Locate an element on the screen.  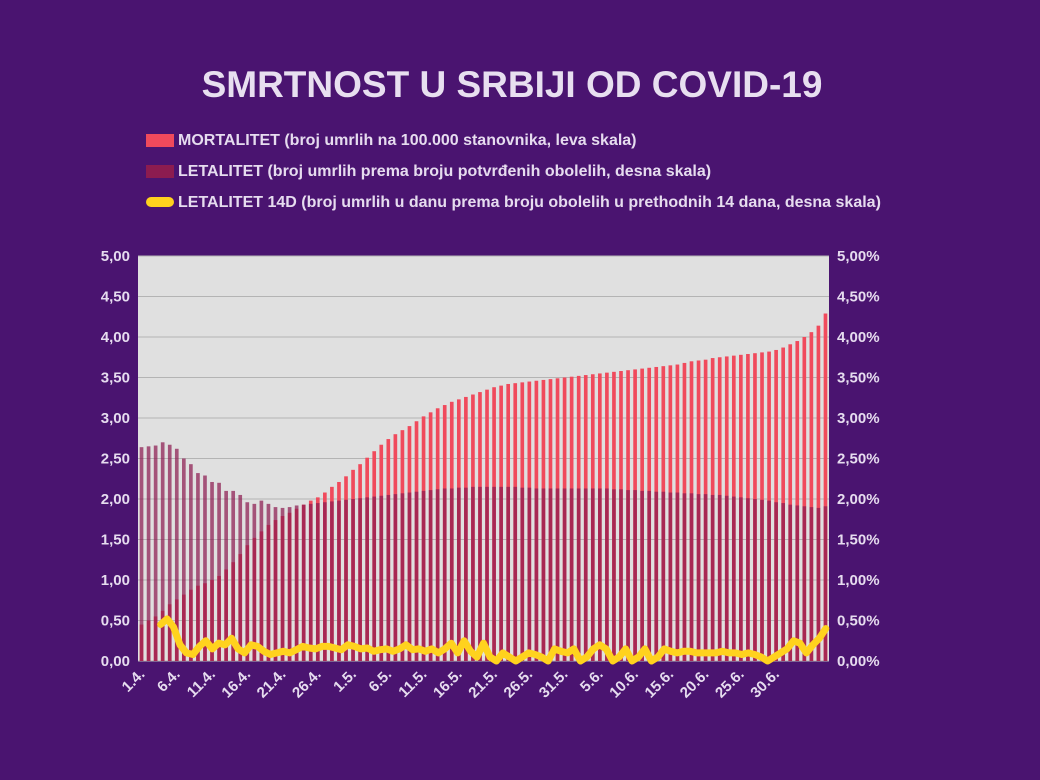
y-left-tick-label: 1,00 is located at coordinates (115, 580).